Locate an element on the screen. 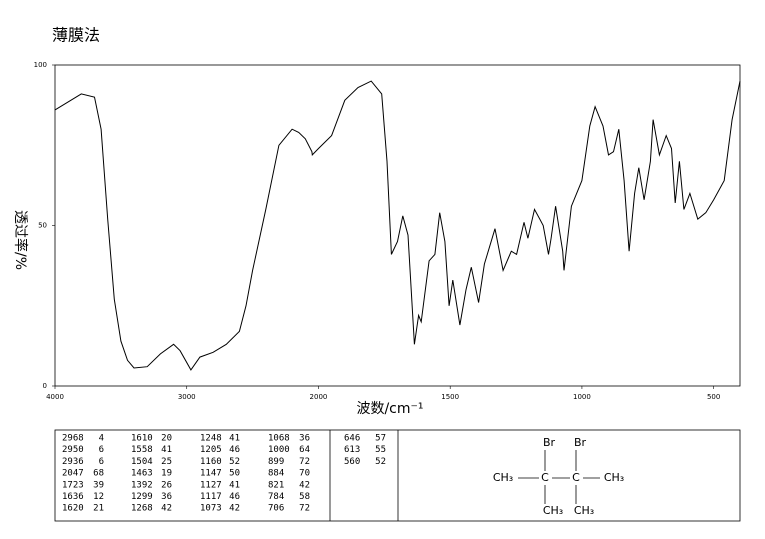 The image size is (765, 539). x-tick-label: 3000 is located at coordinates (187, 397).